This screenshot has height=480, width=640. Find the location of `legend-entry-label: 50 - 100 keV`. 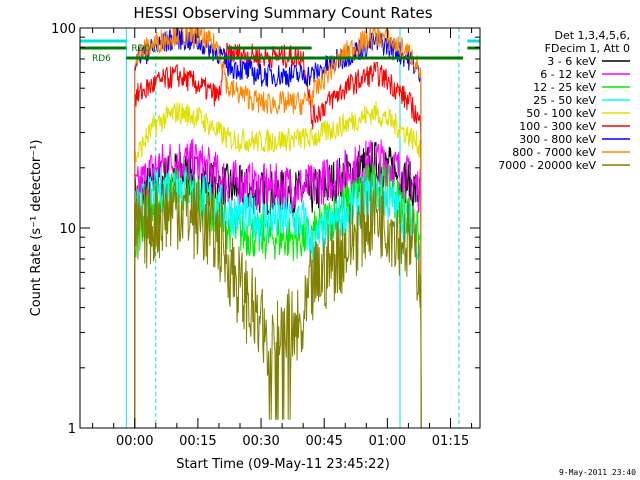

legend-entry-label: 50 - 100 keV is located at coordinates (561, 113).